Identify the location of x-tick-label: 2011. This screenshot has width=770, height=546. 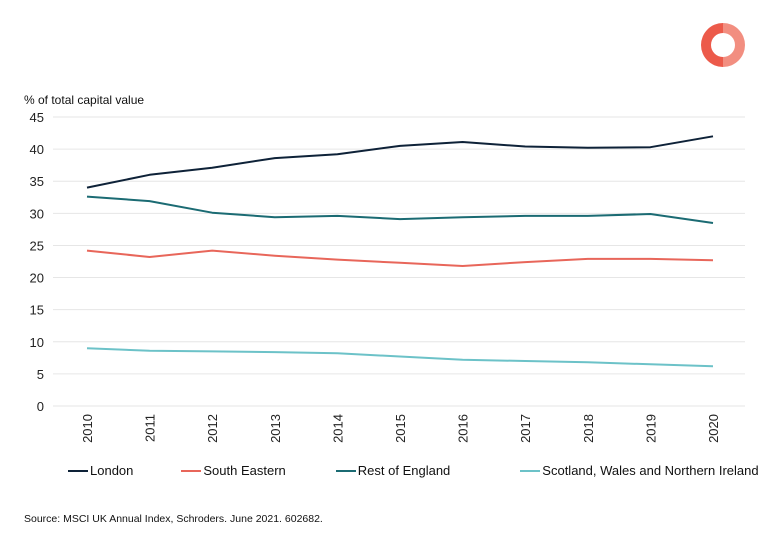
(150, 428).